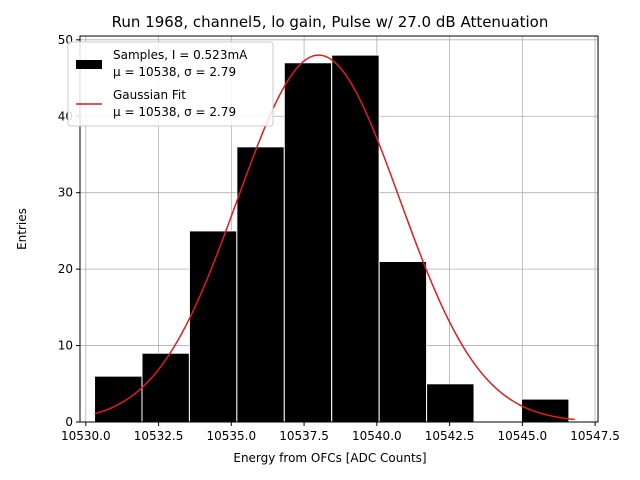 This screenshot has height=480, width=640. I want to click on legend-box, so click(170, 84).